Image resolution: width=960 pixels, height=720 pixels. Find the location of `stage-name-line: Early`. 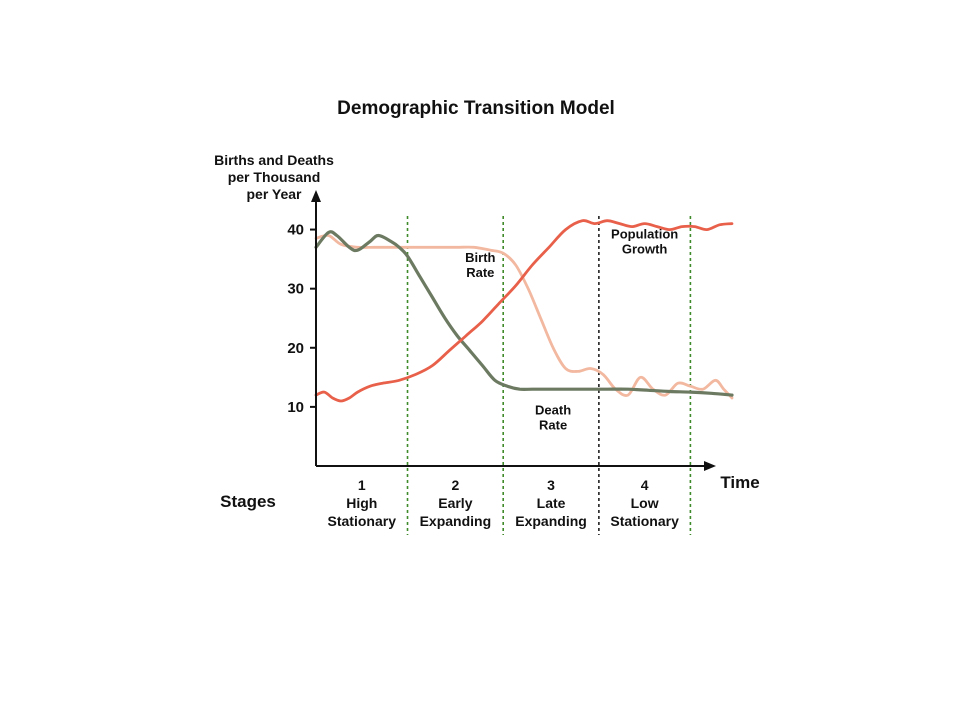

stage-name-line: Early is located at coordinates (455, 503).